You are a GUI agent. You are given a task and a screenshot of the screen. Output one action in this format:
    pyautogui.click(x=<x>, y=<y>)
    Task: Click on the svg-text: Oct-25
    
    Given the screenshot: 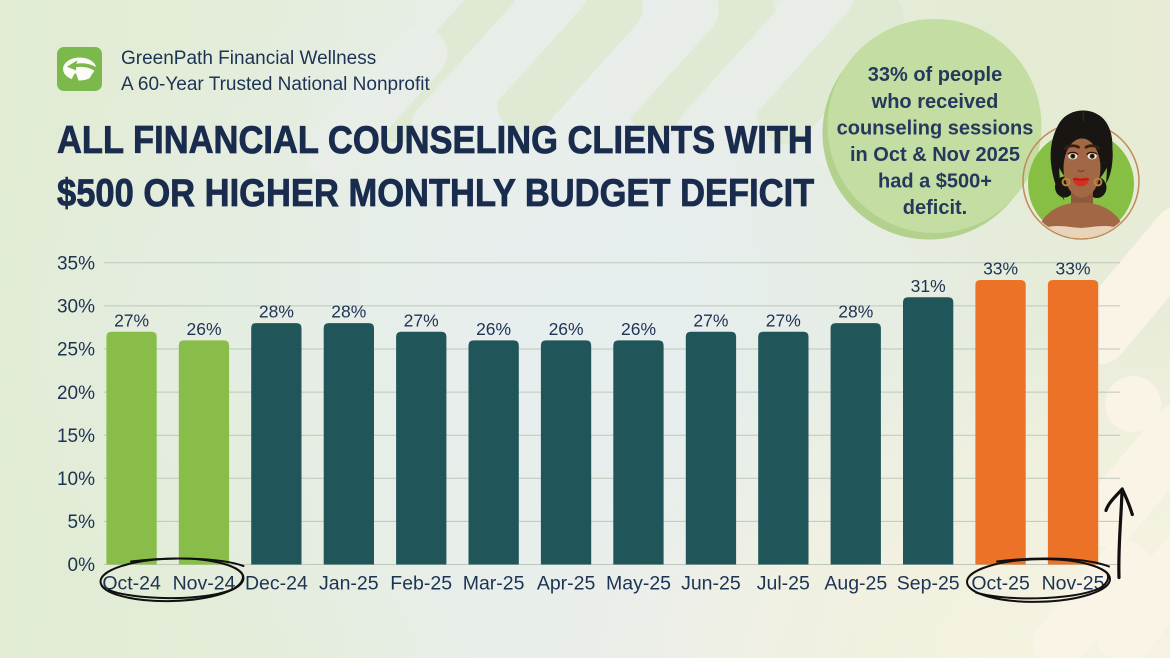 What is the action you would take?
    pyautogui.click(x=1000, y=584)
    